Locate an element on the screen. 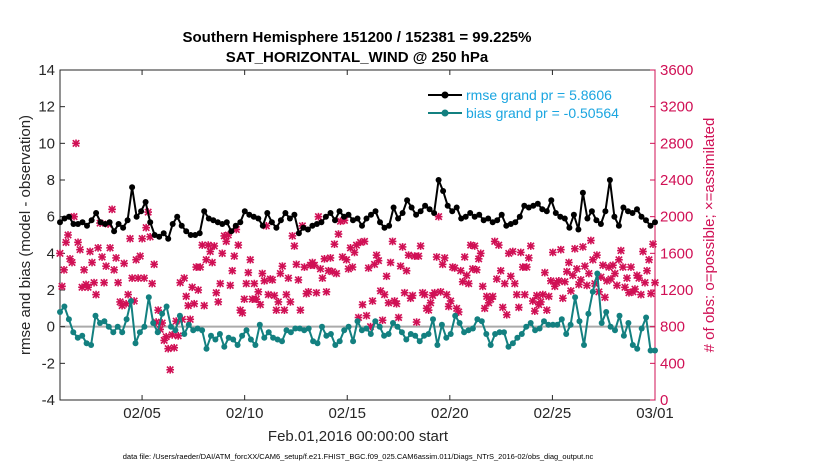 The image size is (830, 475). y-left-tick-label: 8 is located at coordinates (51, 180).